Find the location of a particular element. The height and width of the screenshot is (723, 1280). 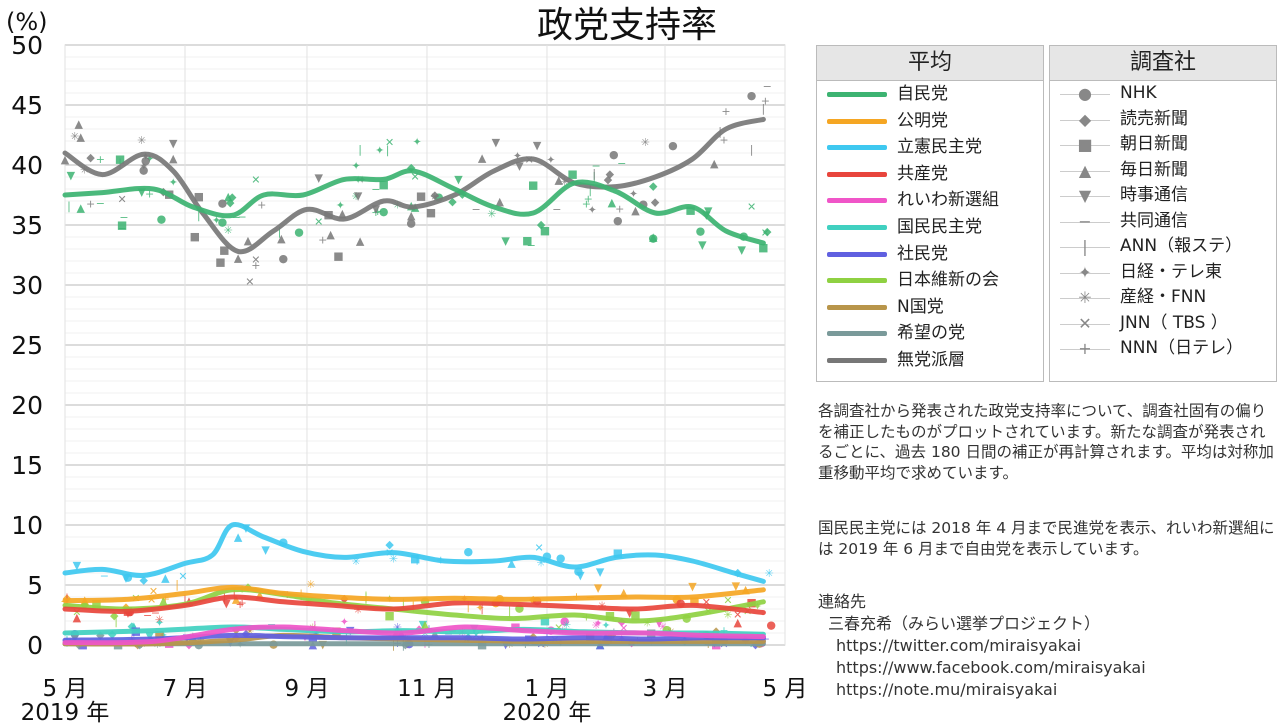

y-tick-label: 15 is located at coordinates (27, 465).